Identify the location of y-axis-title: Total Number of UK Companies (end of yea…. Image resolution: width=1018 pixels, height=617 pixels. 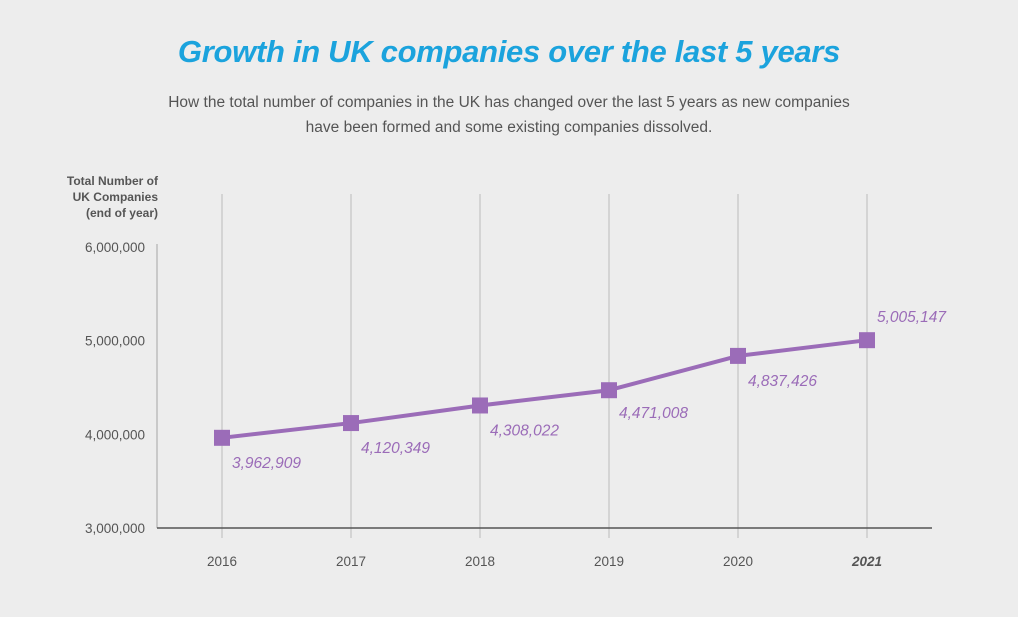
(112, 197).